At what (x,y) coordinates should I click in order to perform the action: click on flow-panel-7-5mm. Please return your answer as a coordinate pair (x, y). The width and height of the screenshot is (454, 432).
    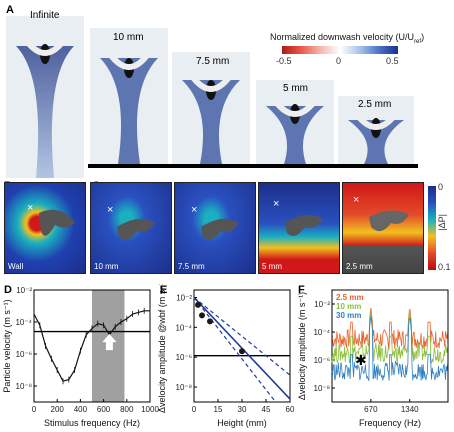
    Looking at the image, I should click on (211, 108).